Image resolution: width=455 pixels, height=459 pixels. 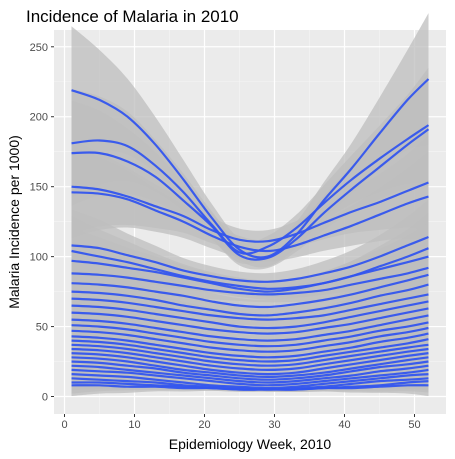 What do you see at coordinates (39, 118) in the screenshot?
I see `y-tick-label: 200` at bounding box center [39, 118].